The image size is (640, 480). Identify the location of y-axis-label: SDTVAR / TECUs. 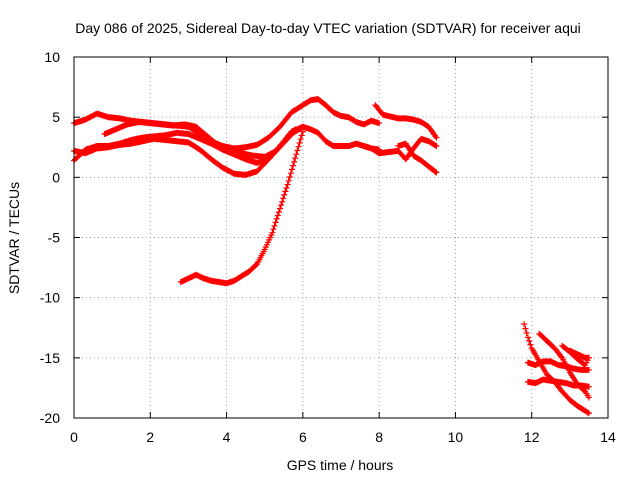
(14, 238).